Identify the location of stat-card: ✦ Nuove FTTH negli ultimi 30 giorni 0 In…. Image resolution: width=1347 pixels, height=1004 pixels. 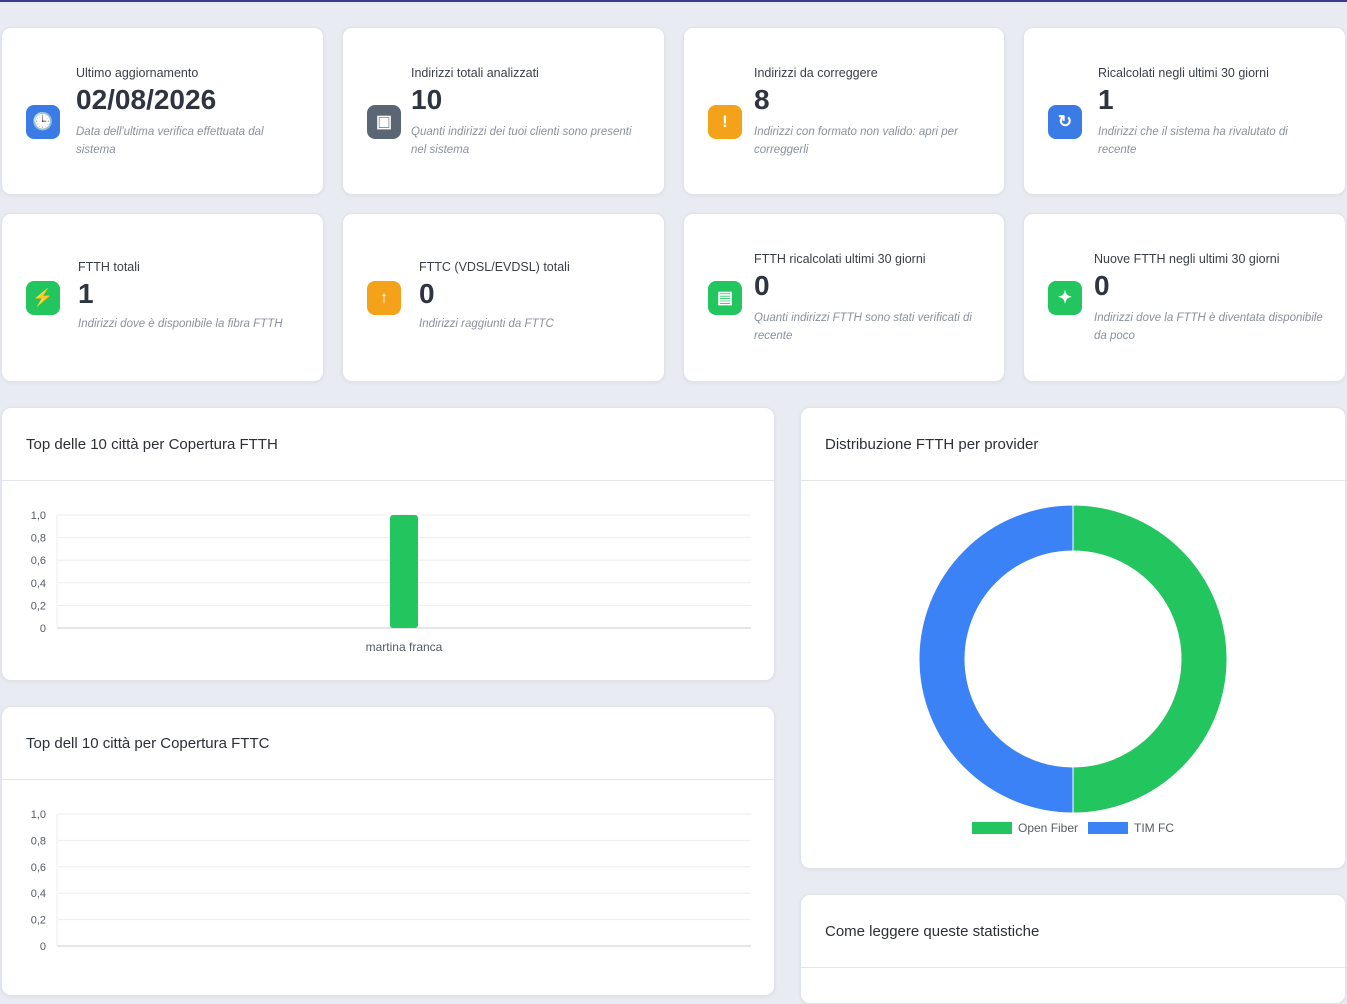
(1184, 297).